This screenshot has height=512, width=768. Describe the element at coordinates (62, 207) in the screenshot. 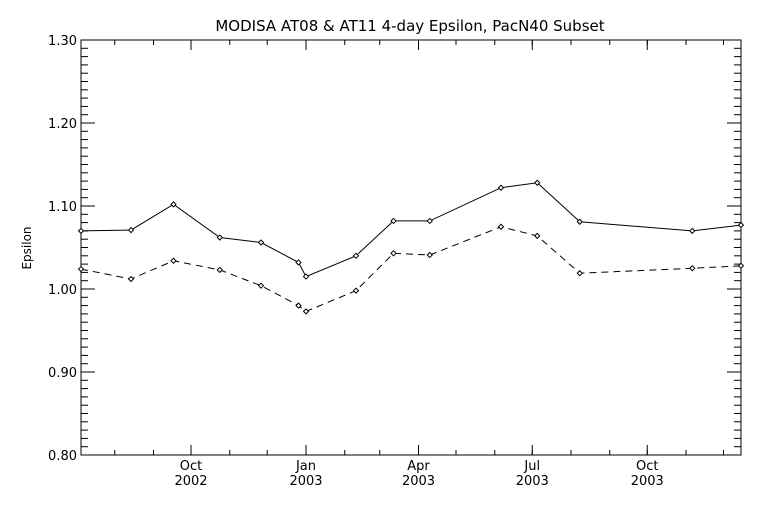

I see `y-tick-label: 1.10` at that location.